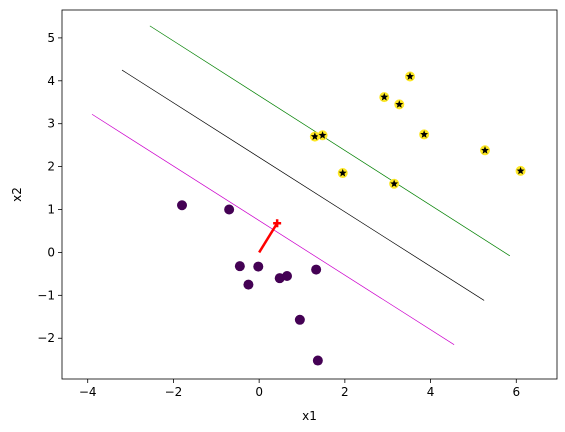  I want to click on y-tick-label: 0, so click(51, 252).